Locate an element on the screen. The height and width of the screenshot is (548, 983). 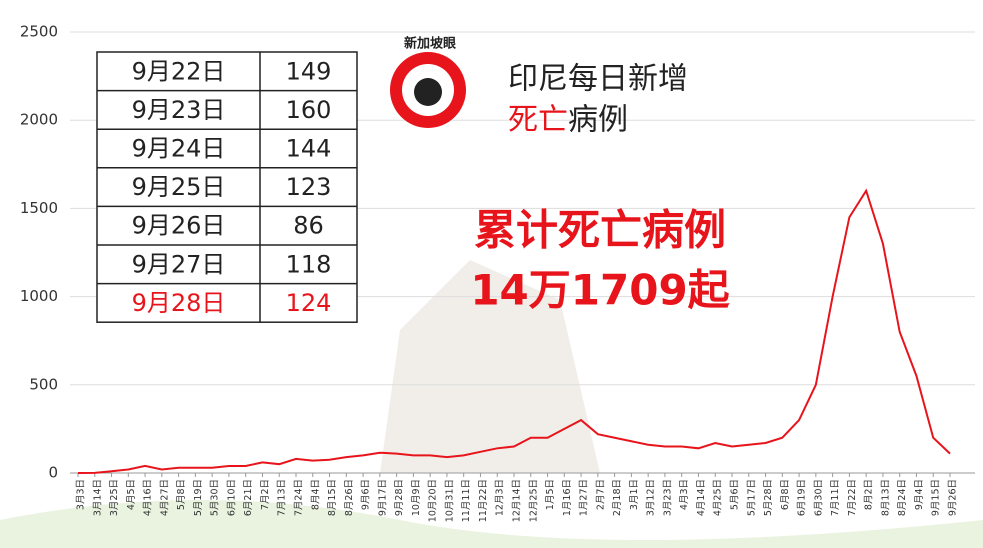
x-tick-label: 4月5日 is located at coordinates (131, 494).